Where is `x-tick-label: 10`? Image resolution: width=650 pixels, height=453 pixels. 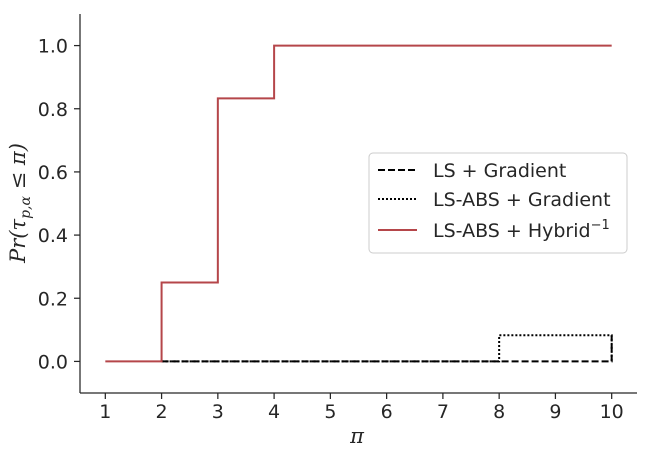 x-tick-label: 10 is located at coordinates (612, 412).